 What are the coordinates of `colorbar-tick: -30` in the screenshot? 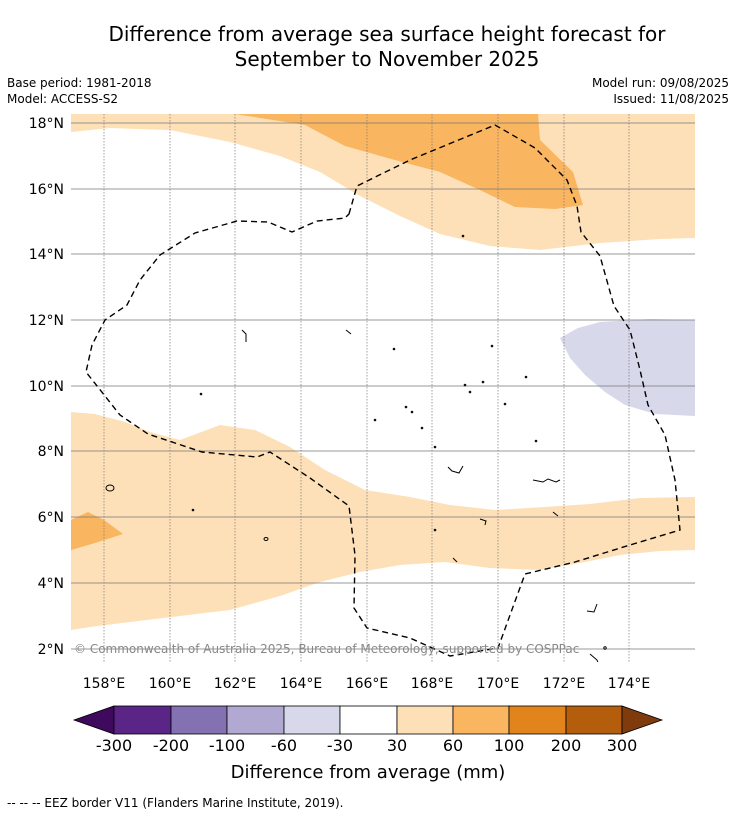 It's located at (340, 745).